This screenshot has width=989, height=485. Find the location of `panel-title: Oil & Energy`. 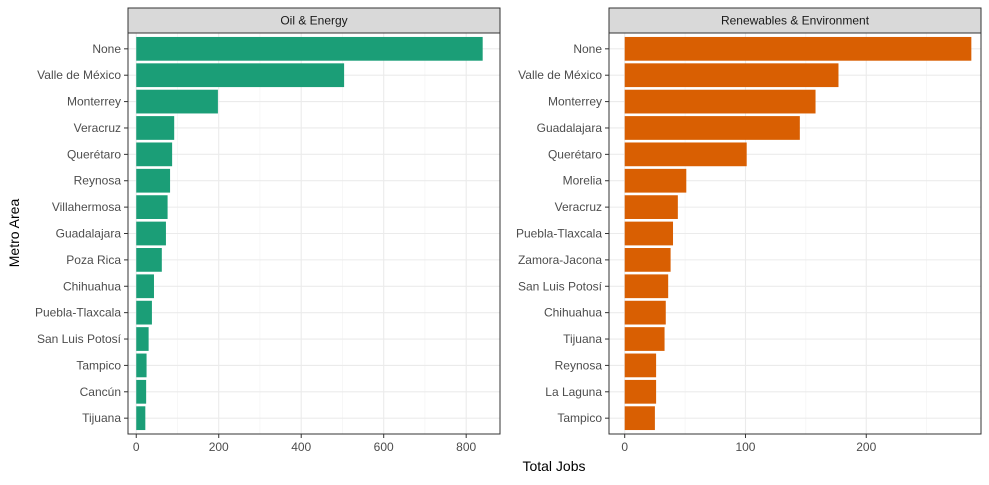

panel-title: Oil & Energy is located at coordinates (313, 21).